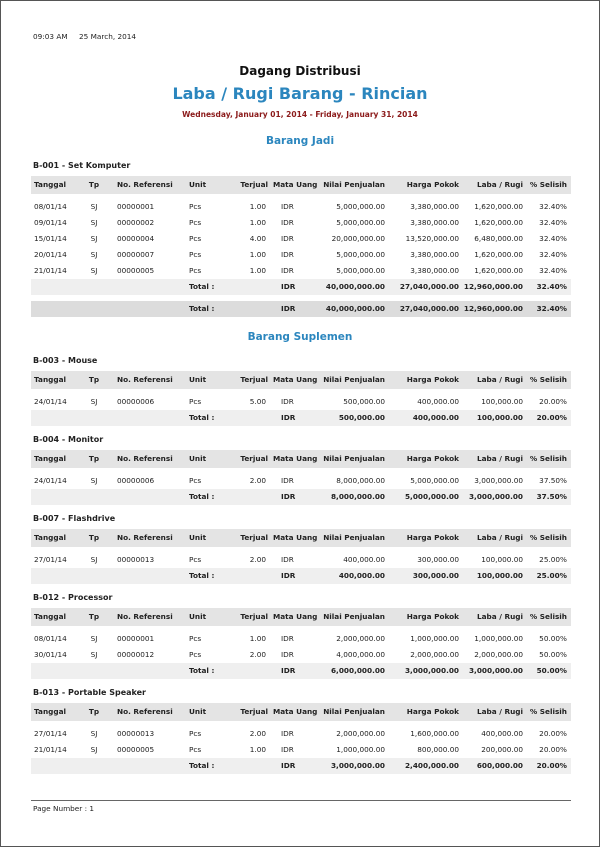  What do you see at coordinates (502, 733) in the screenshot?
I see `row-cell: 400,000.00` at bounding box center [502, 733].